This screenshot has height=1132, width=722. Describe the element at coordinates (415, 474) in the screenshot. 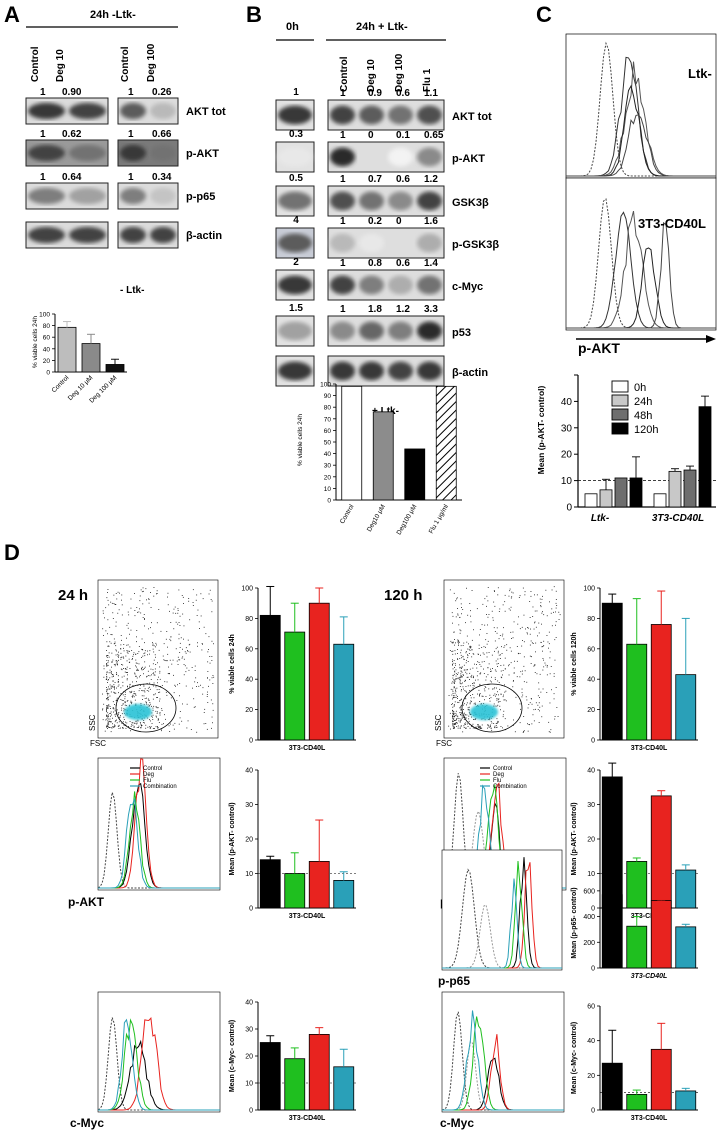

I see `bar-deg100` at that location.